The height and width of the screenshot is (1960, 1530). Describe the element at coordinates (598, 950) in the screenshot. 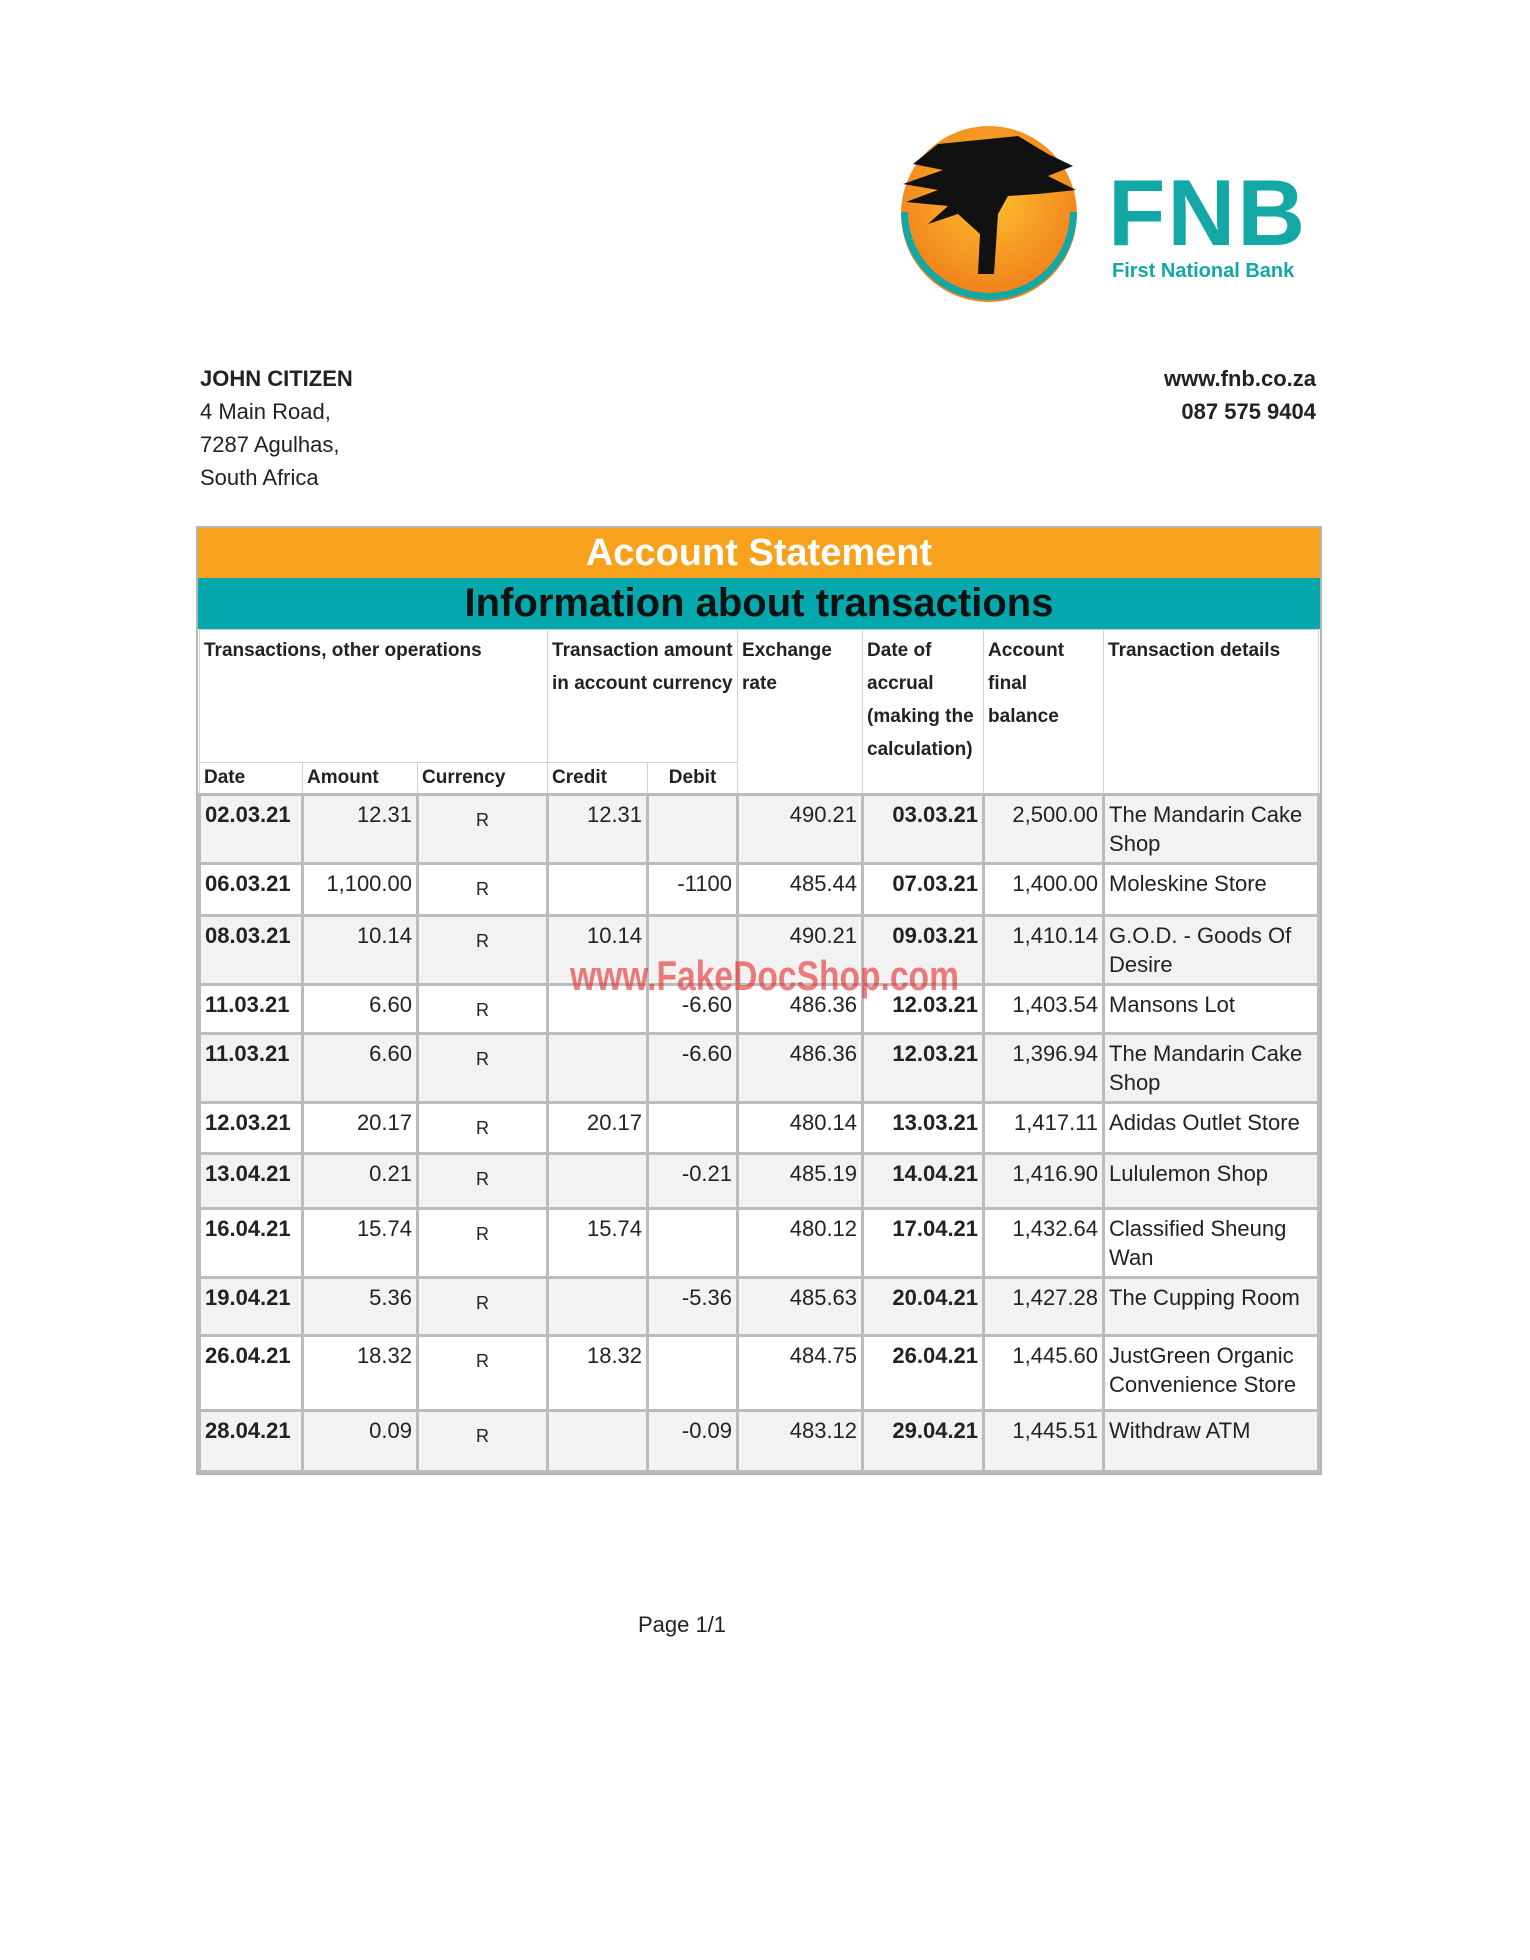

I see `cell-credit: 10.14` at that location.